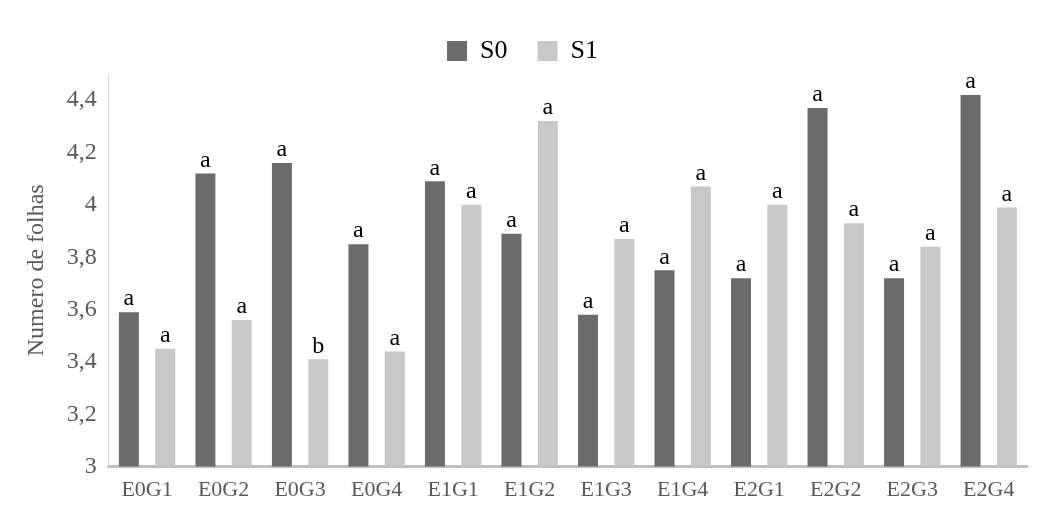  I want to click on x-tick-label: E0G1, so click(147, 488).